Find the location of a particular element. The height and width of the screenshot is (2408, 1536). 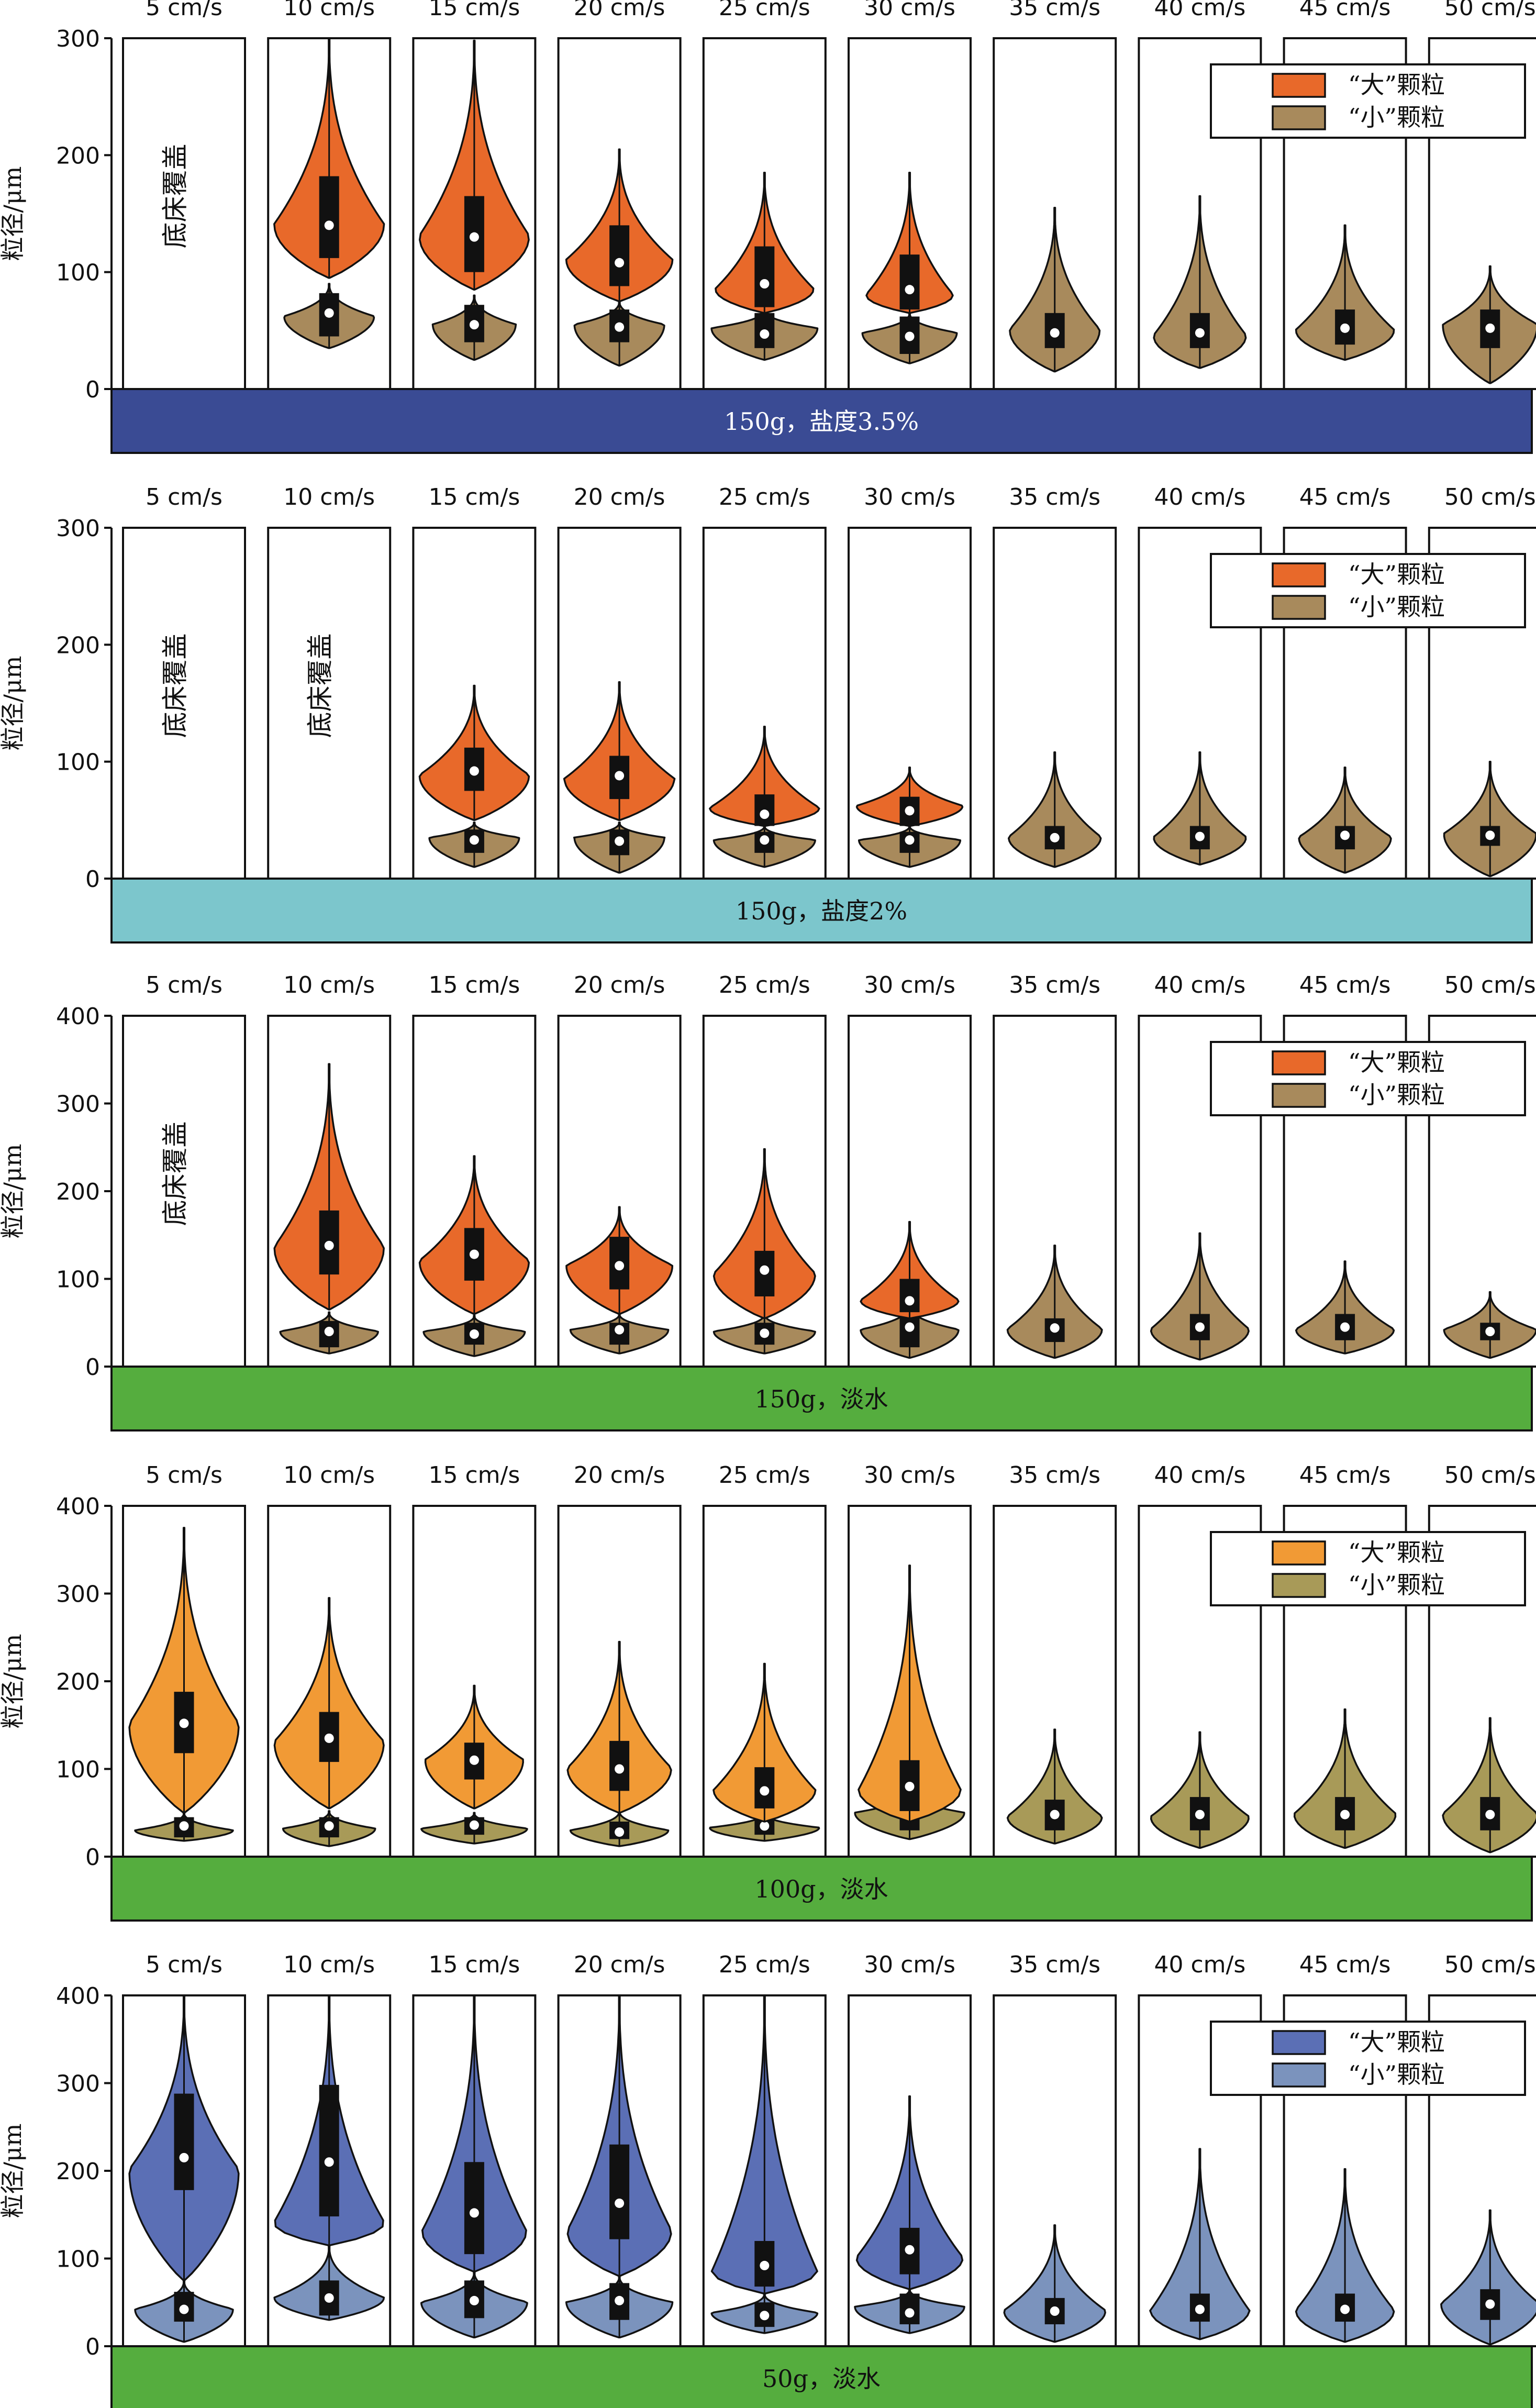

condition-band: 150g，盐度3.5% is located at coordinates (822, 421).